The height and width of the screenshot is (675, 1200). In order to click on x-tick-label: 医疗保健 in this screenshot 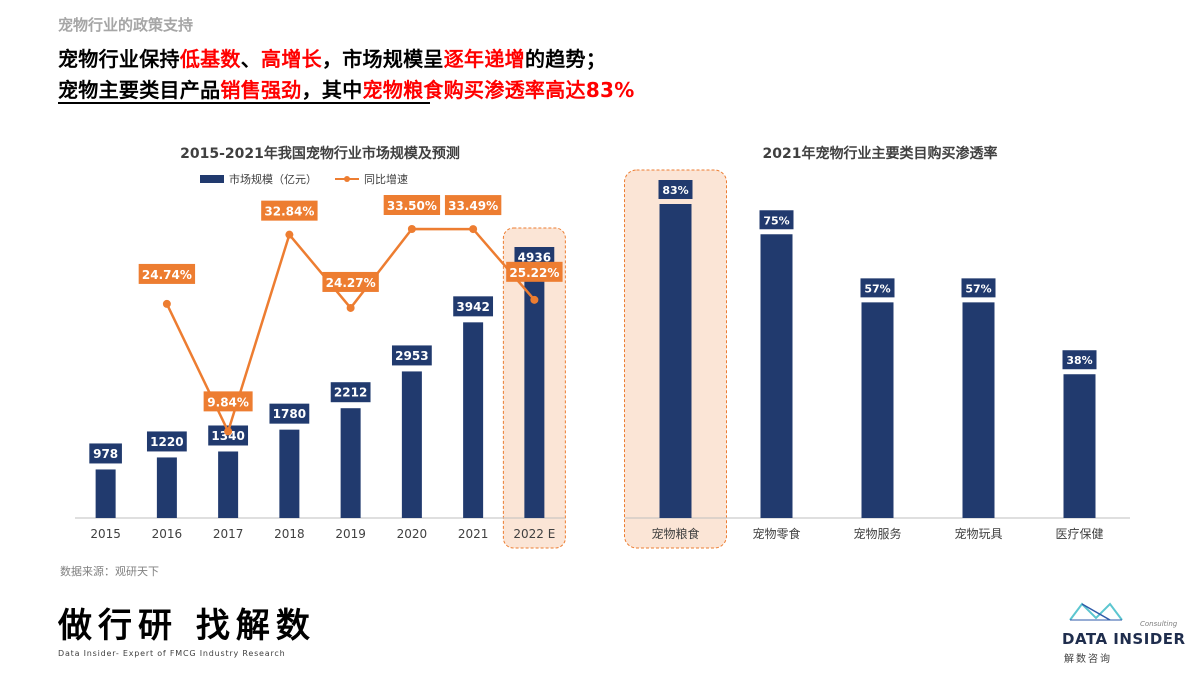, I will do `click(1079, 534)`.